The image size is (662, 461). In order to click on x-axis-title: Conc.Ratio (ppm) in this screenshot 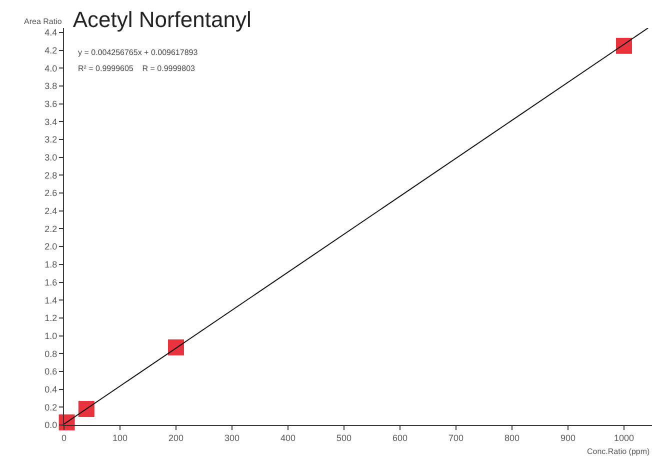, I will do `click(618, 451)`.